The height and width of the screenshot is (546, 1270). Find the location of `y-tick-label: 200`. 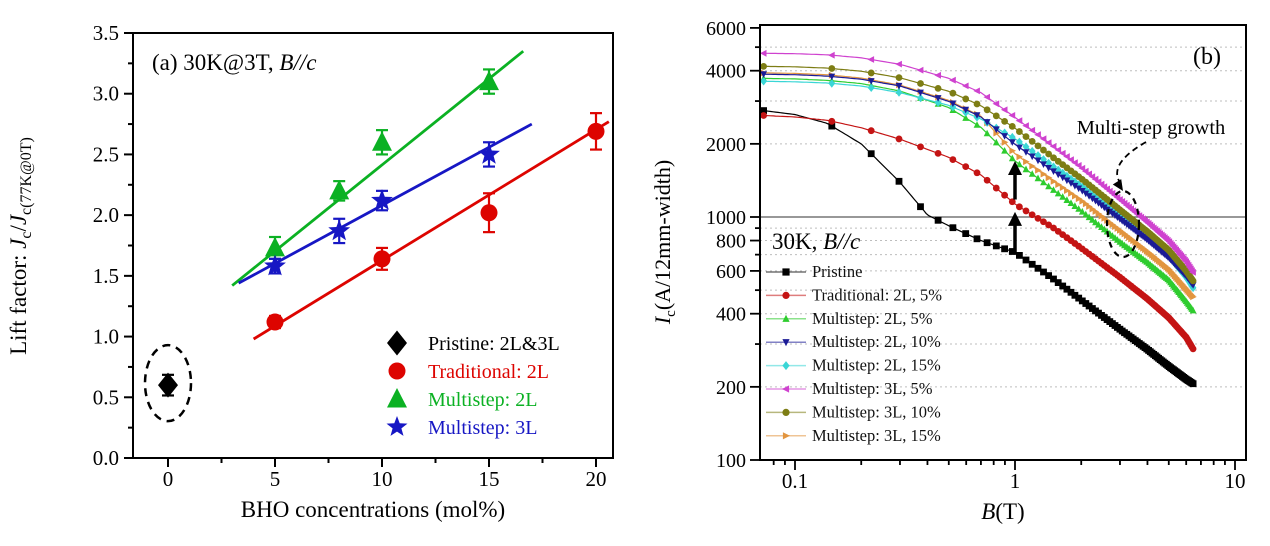

y-tick-label: 200 is located at coordinates (731, 388).